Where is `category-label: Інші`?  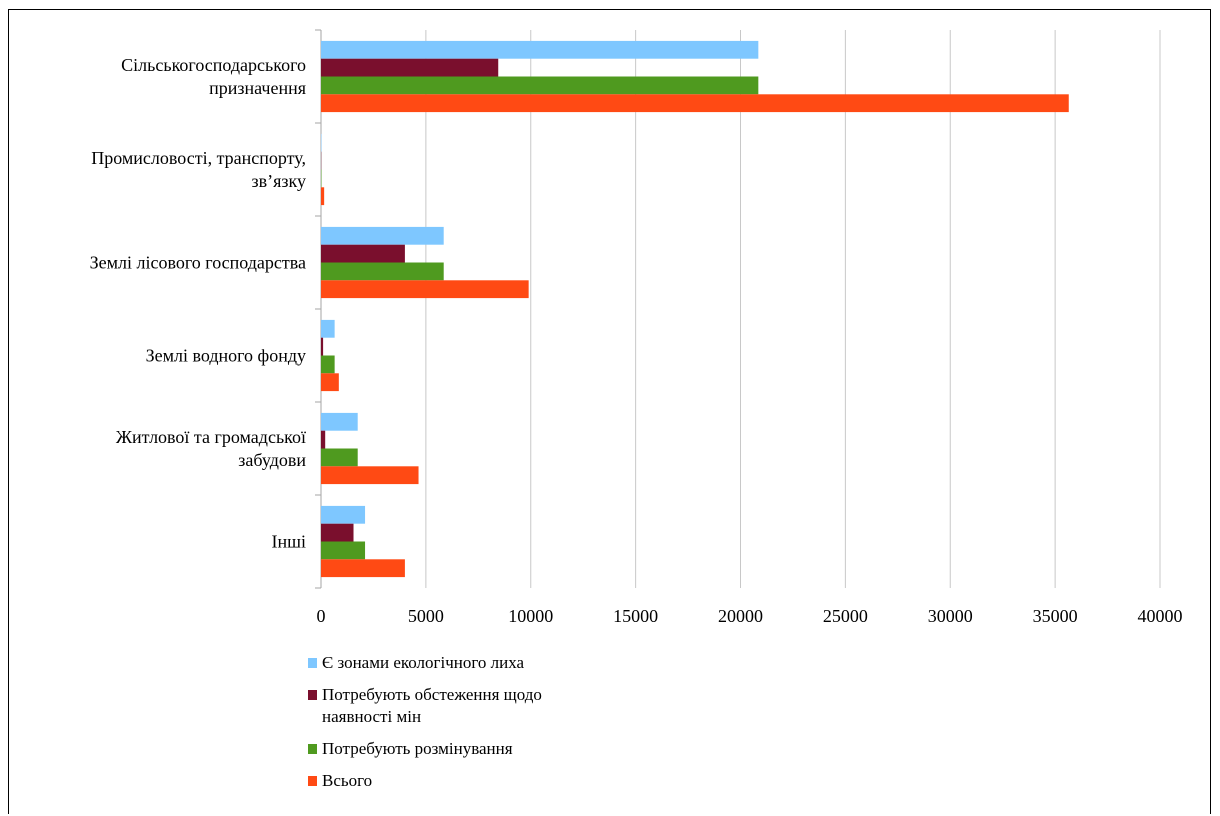 category-label: Інші is located at coordinates (289, 542).